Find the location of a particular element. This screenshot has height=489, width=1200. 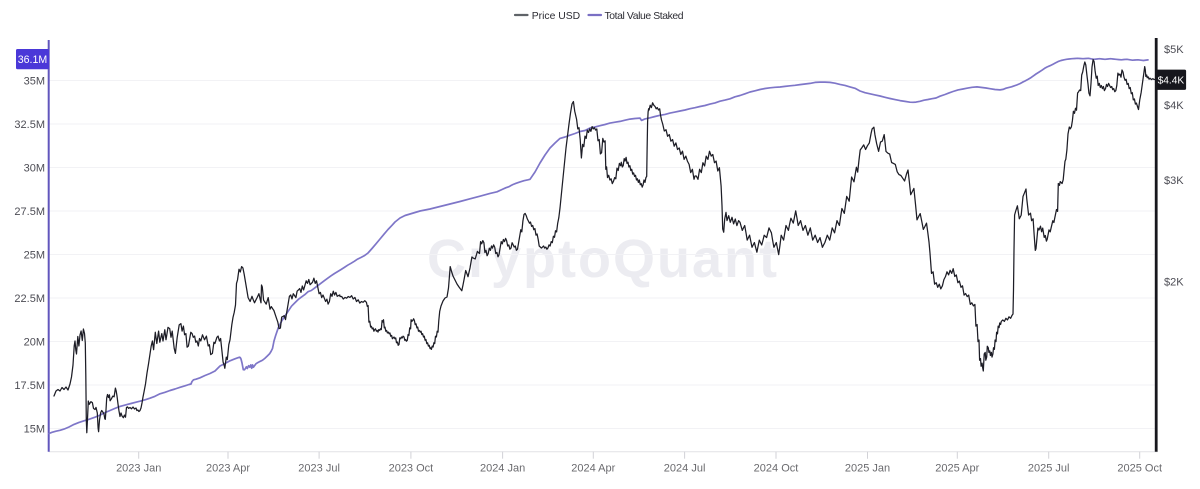

svg-text: 25M is located at coordinates (34, 255).